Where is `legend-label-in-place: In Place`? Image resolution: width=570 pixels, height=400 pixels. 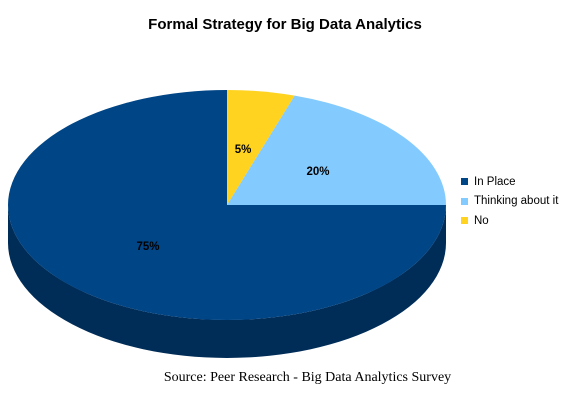
legend-label-in-place: In Place is located at coordinates (495, 181).